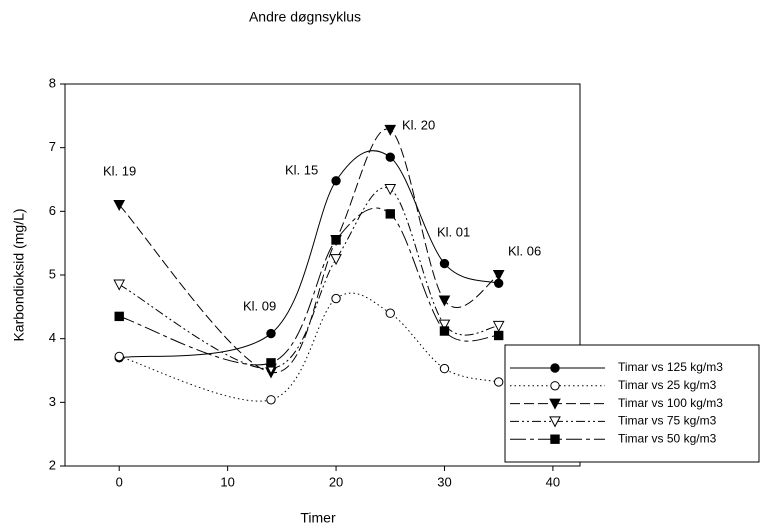 The image size is (760, 528). Describe the element at coordinates (52, 401) in the screenshot. I see `y-tick-label: 3` at that location.